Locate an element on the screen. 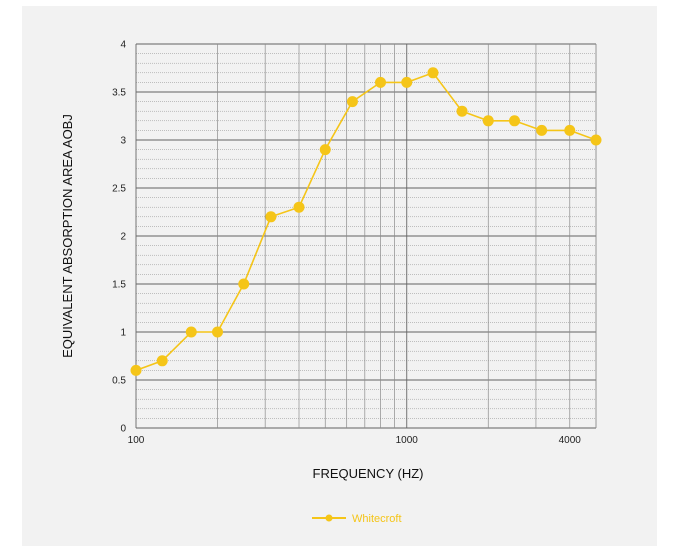  y-tick-labels: 0 0.5 1 1.5 2 2.5 3 3.5 4 is located at coordinates (119, 237).